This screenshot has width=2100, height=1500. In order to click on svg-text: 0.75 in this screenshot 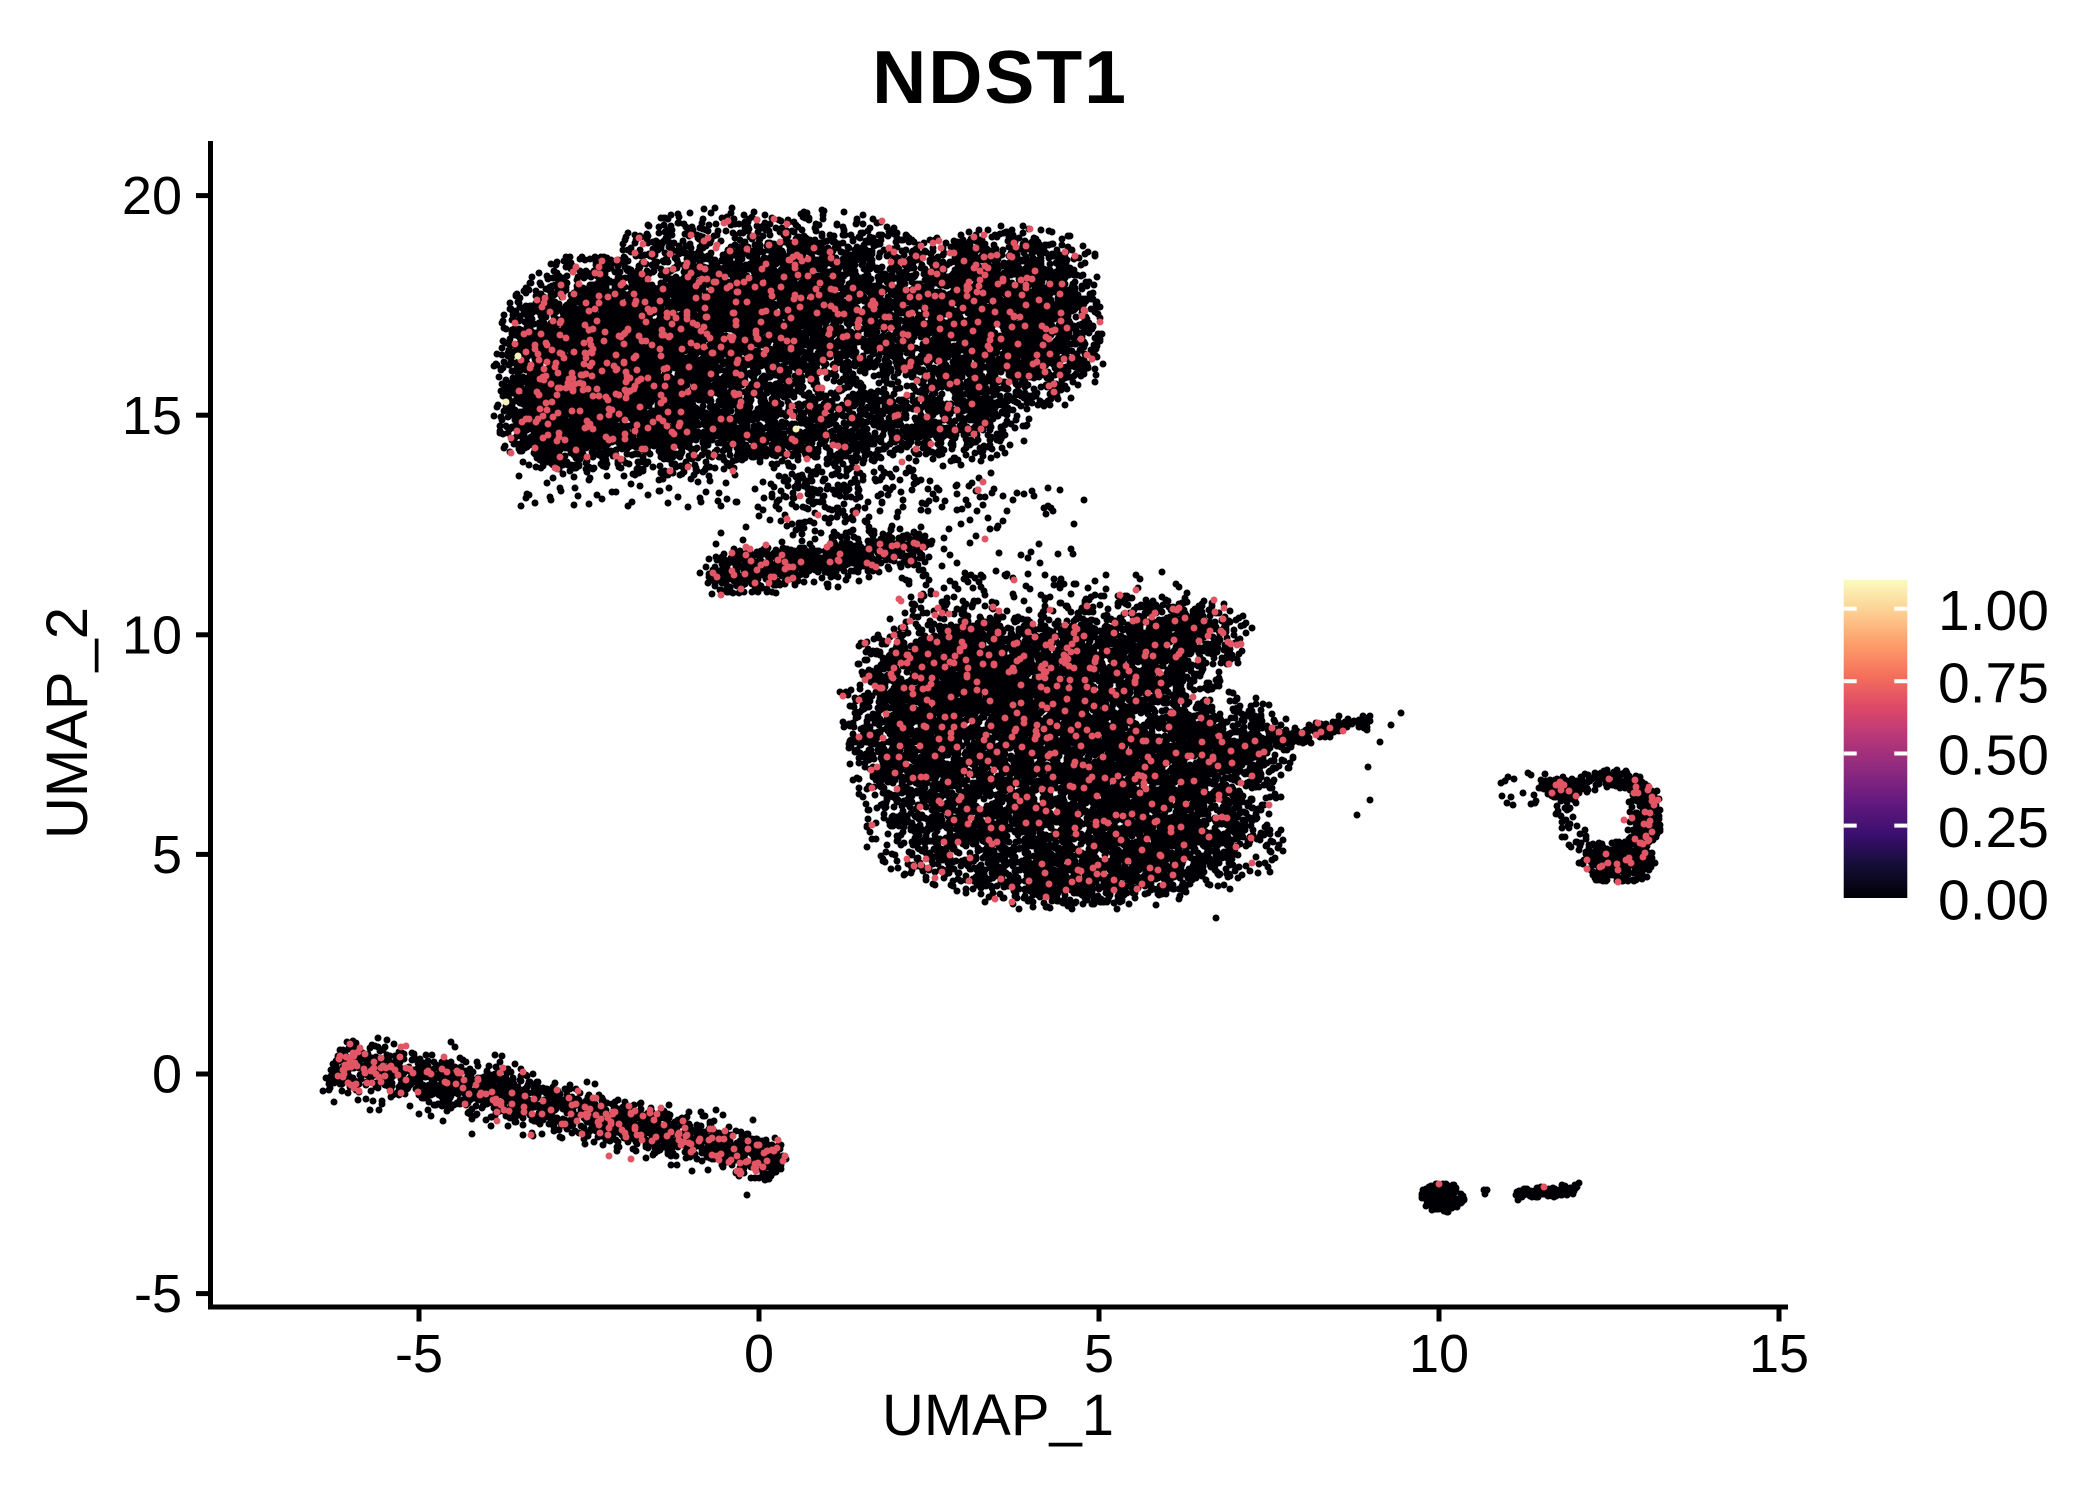, I will do `click(1993, 683)`.